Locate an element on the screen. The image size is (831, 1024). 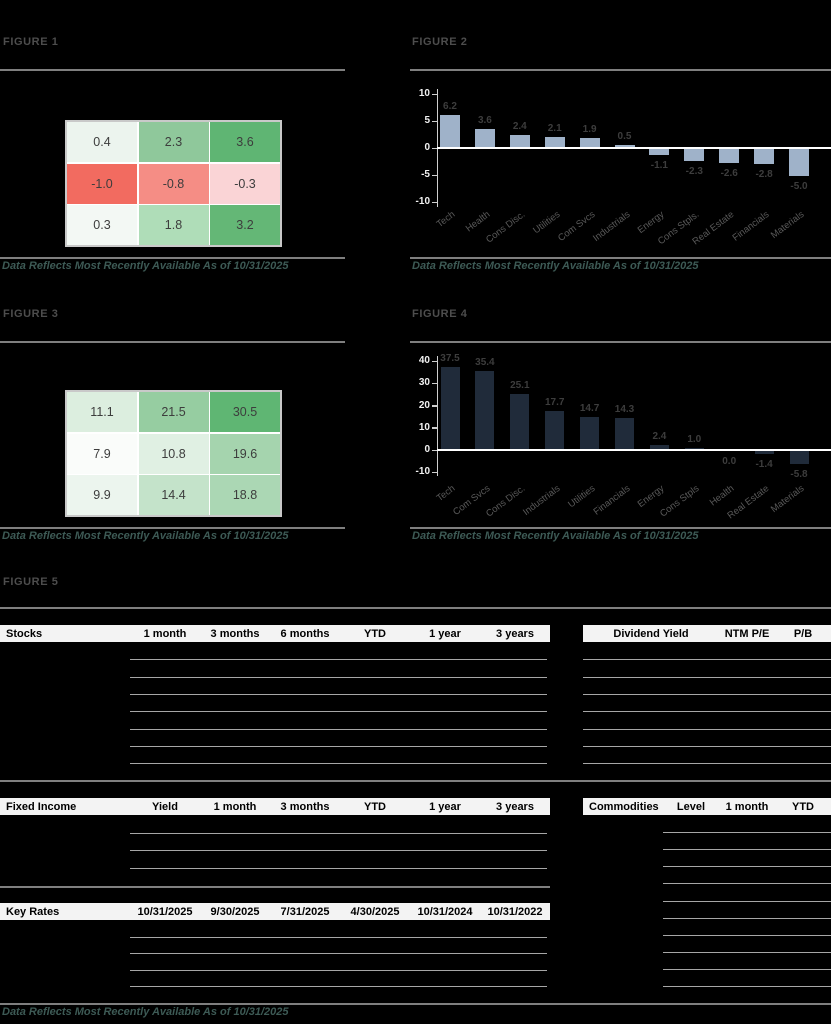
y-tick-label: 30 is located at coordinates (424, 383).